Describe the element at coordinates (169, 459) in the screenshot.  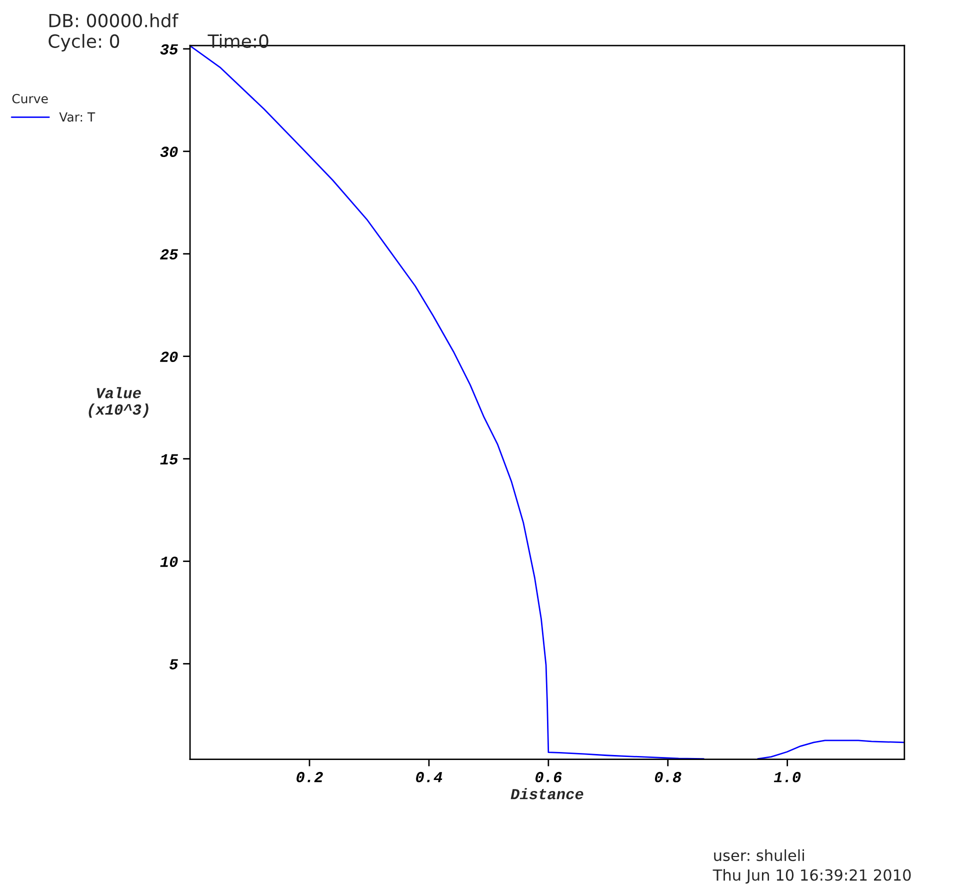
I see `y-tick-label: 15` at that location.